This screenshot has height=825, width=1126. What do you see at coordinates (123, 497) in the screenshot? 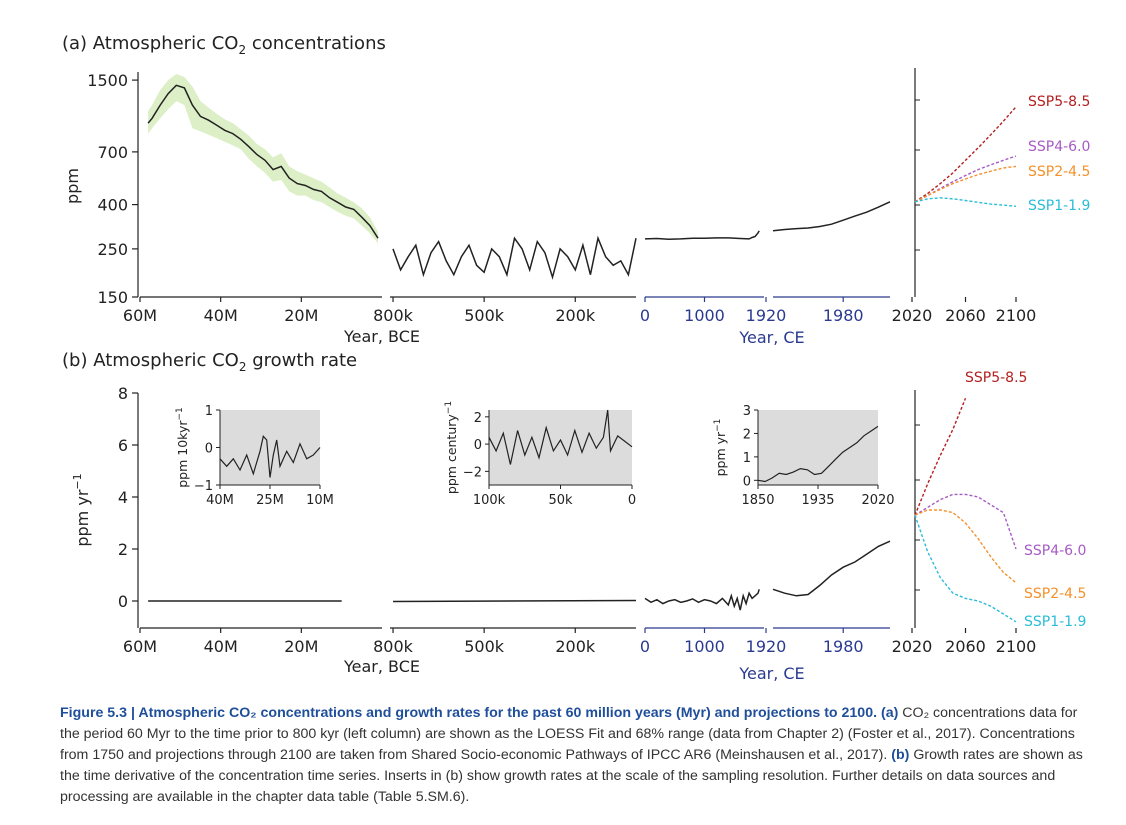
I see `panel-b-ytick-label: 4` at bounding box center [123, 497].